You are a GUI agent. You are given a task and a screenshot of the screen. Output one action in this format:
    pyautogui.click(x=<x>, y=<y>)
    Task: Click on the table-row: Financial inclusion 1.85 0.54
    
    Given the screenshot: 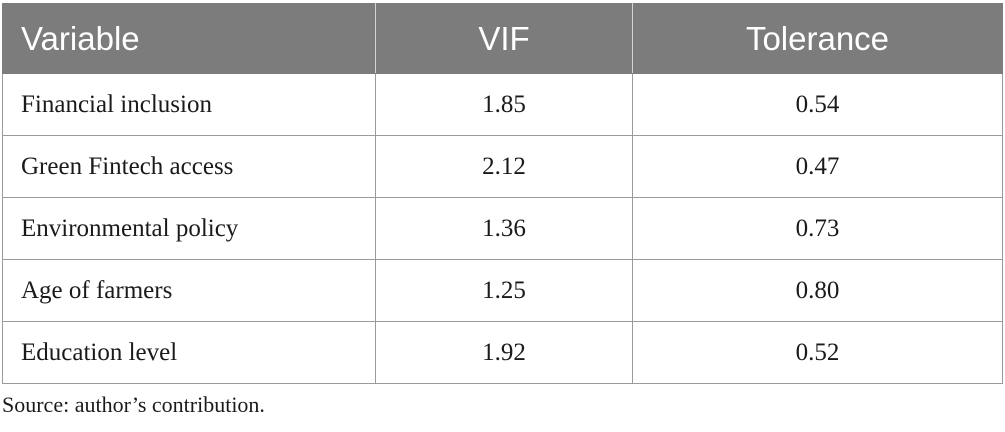 What is the action you would take?
    pyautogui.click(x=502, y=104)
    